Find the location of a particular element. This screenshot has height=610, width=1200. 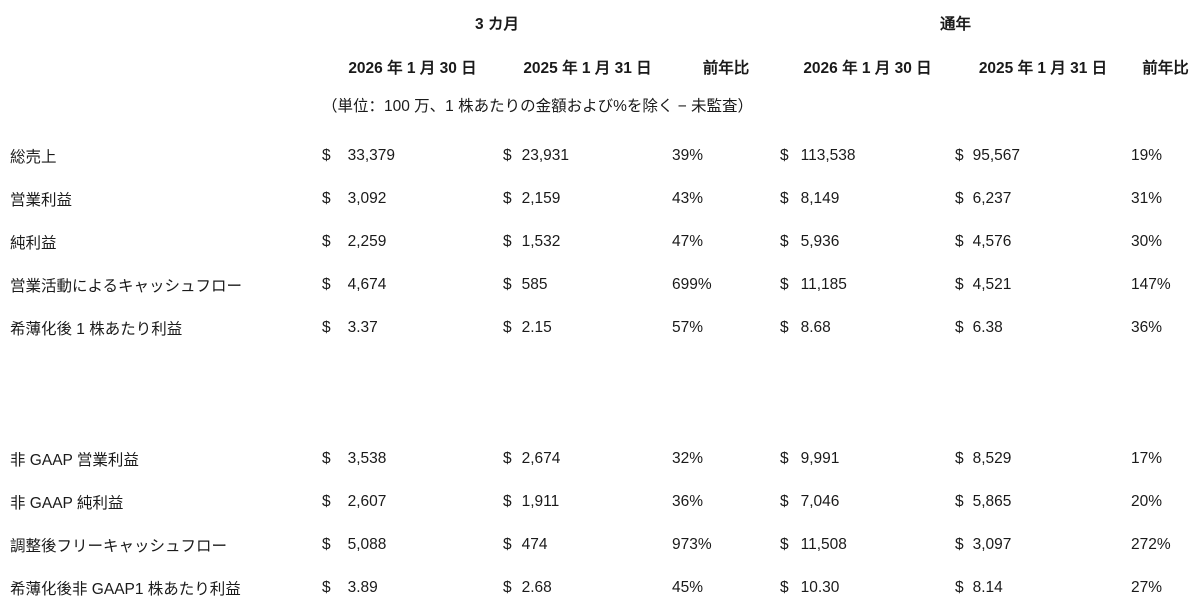

unit-note-row: （単位：100 万、1 株あたりの金額および%を除く − 未監査） is located at coordinates (600, 104).